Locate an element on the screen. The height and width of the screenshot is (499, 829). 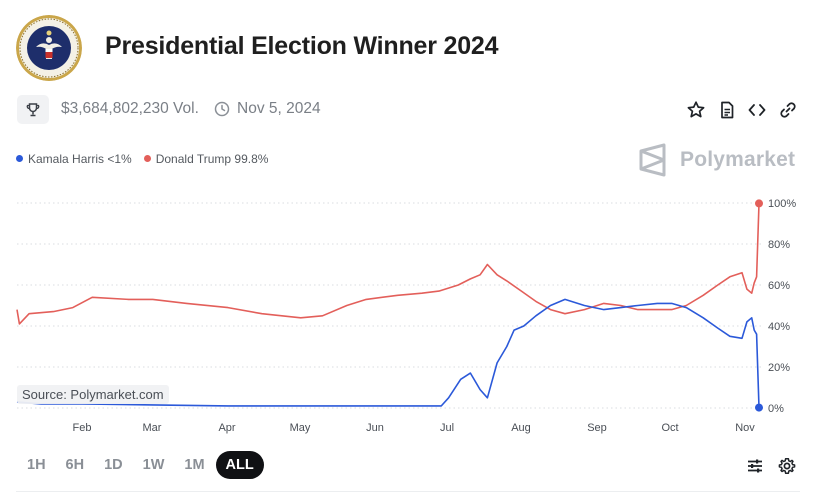
trophy-icon is located at coordinates (33, 109).